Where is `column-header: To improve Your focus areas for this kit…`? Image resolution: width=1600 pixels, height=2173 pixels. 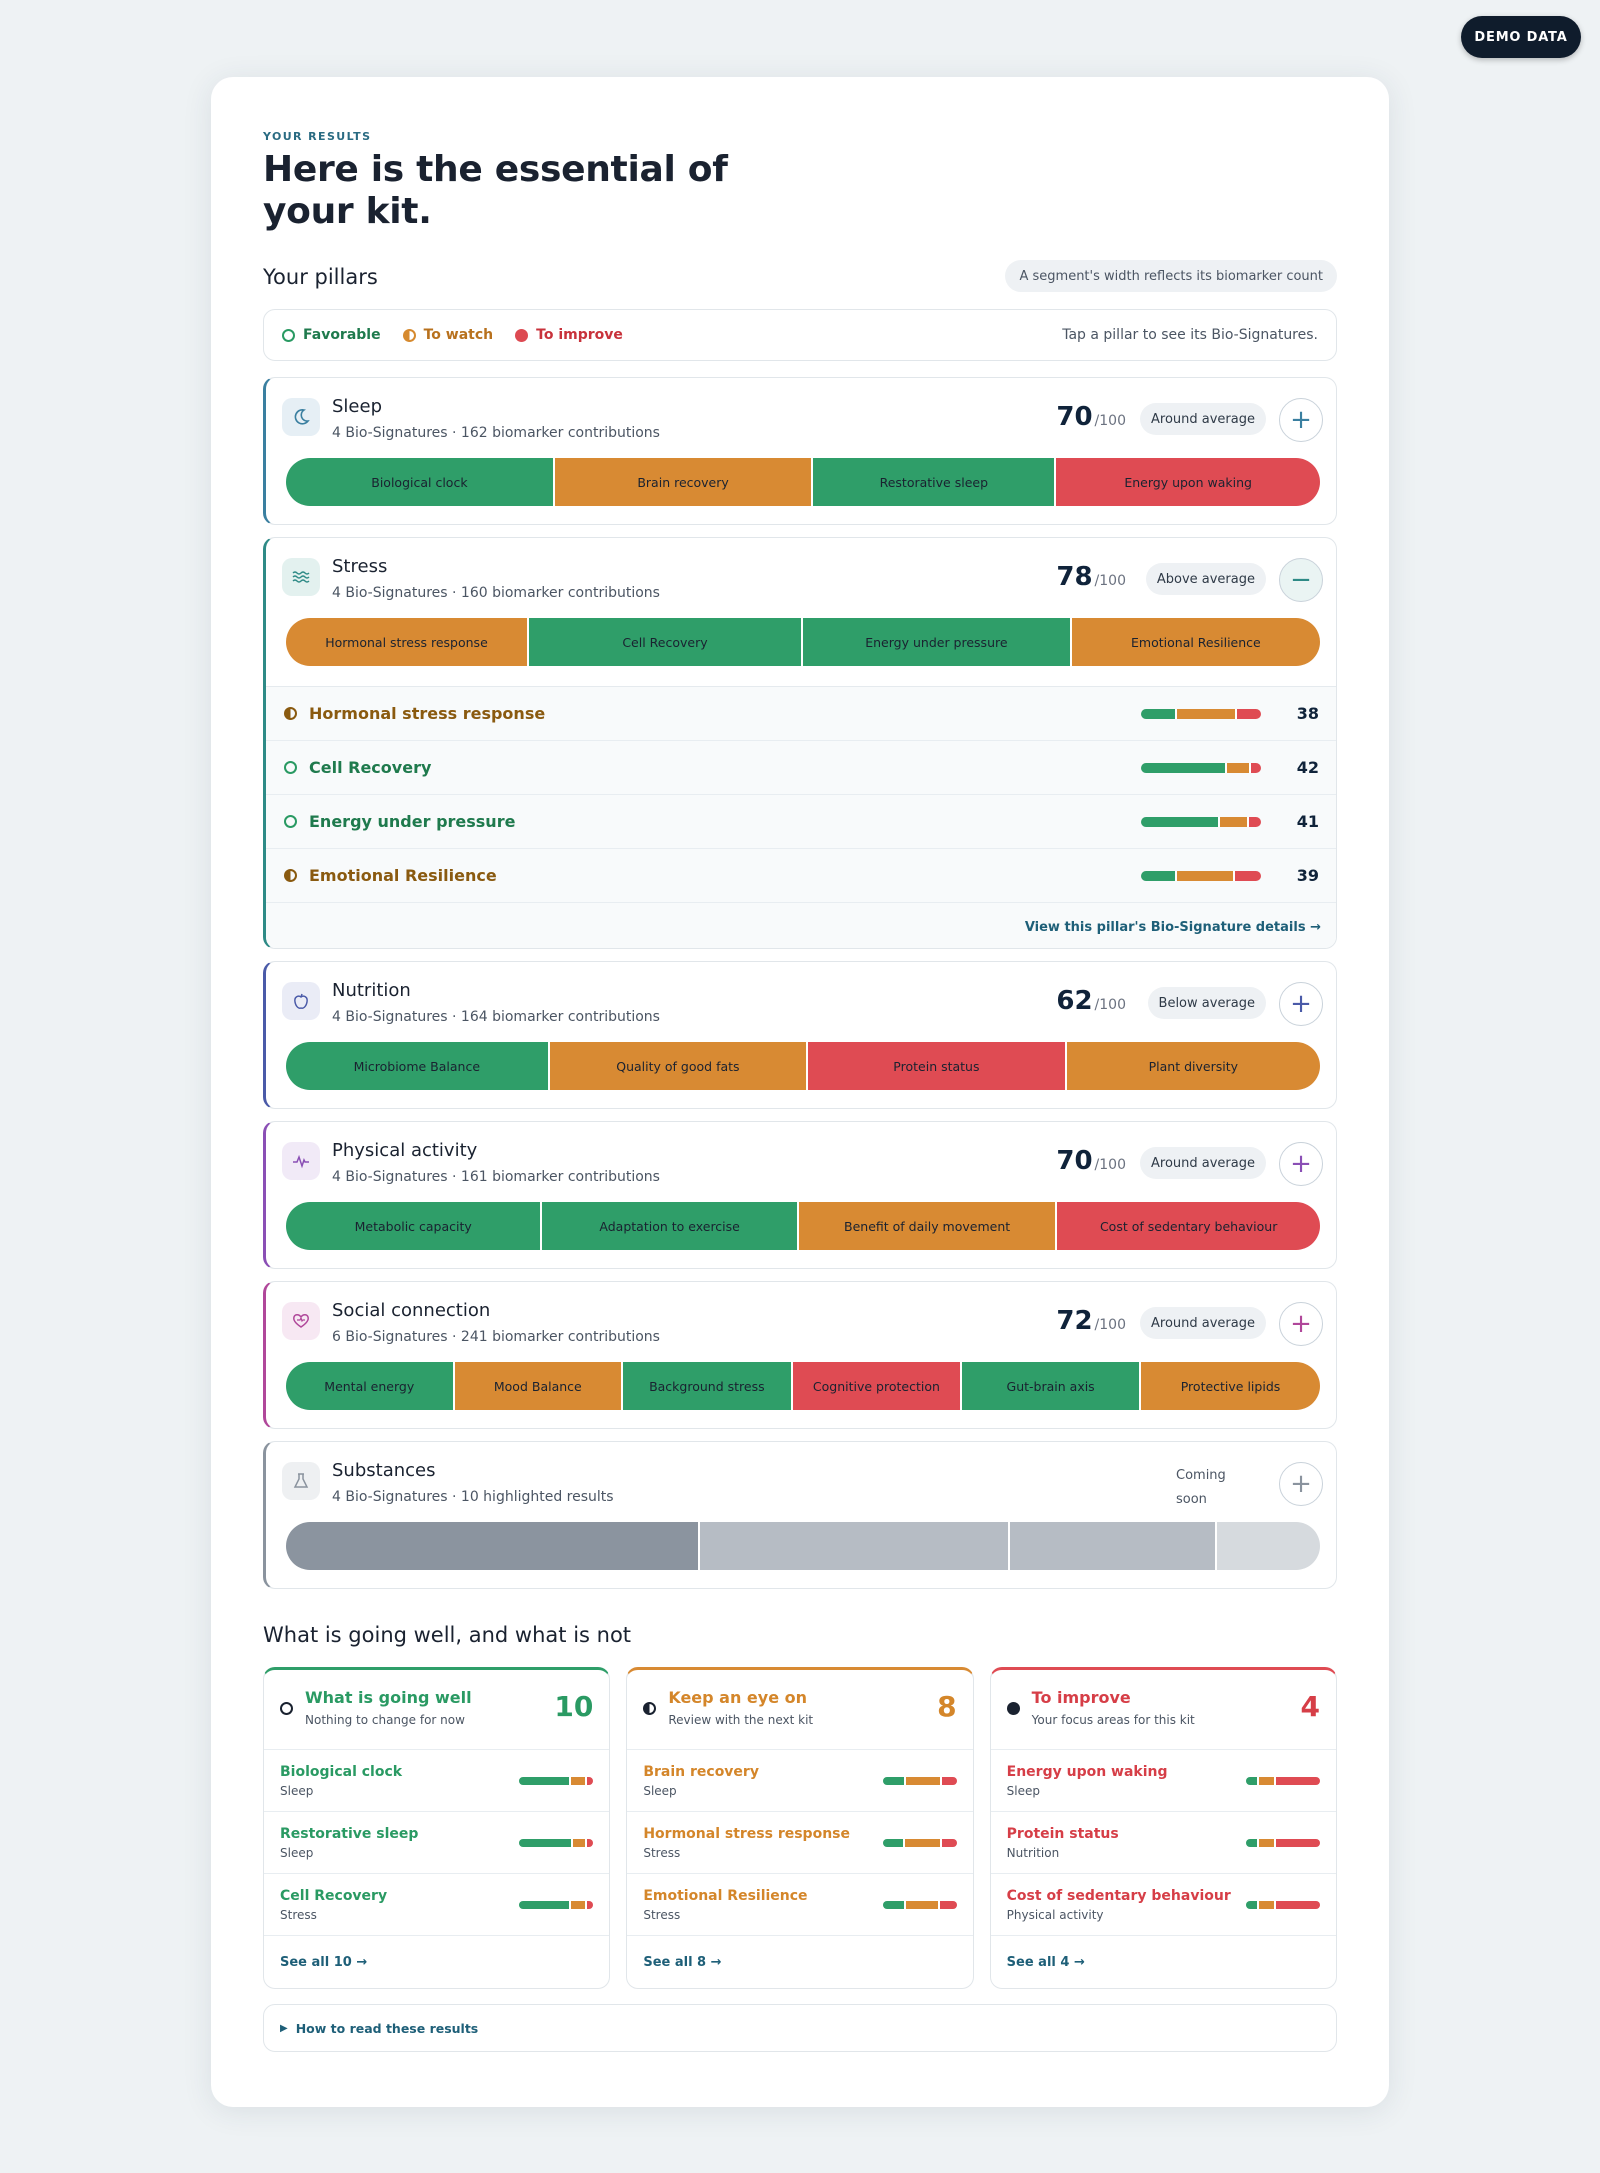 column-header: To improve Your focus areas for this kit… is located at coordinates (1163, 1710).